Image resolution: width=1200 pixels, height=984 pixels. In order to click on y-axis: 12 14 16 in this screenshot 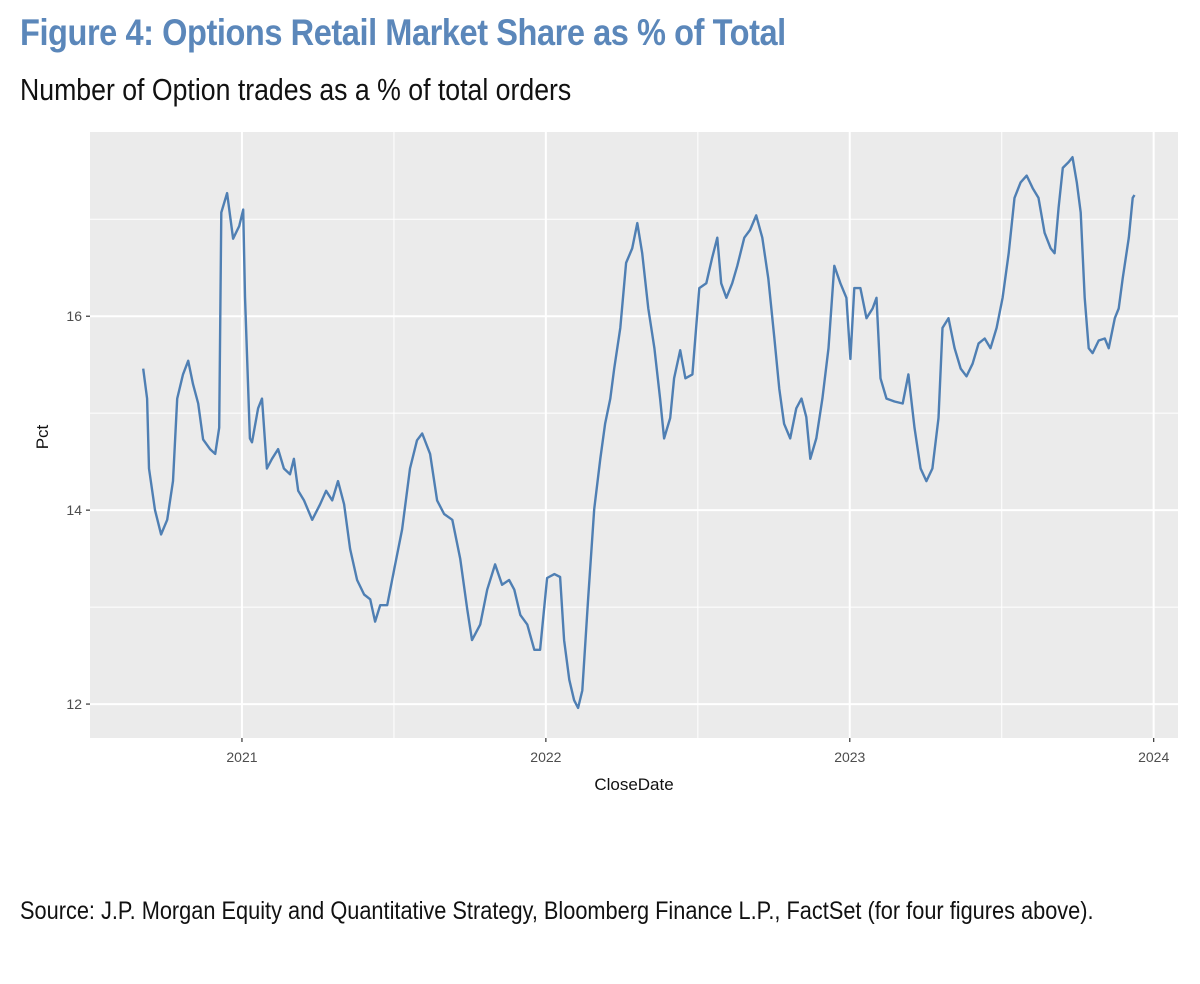, I will do `click(78, 510)`.